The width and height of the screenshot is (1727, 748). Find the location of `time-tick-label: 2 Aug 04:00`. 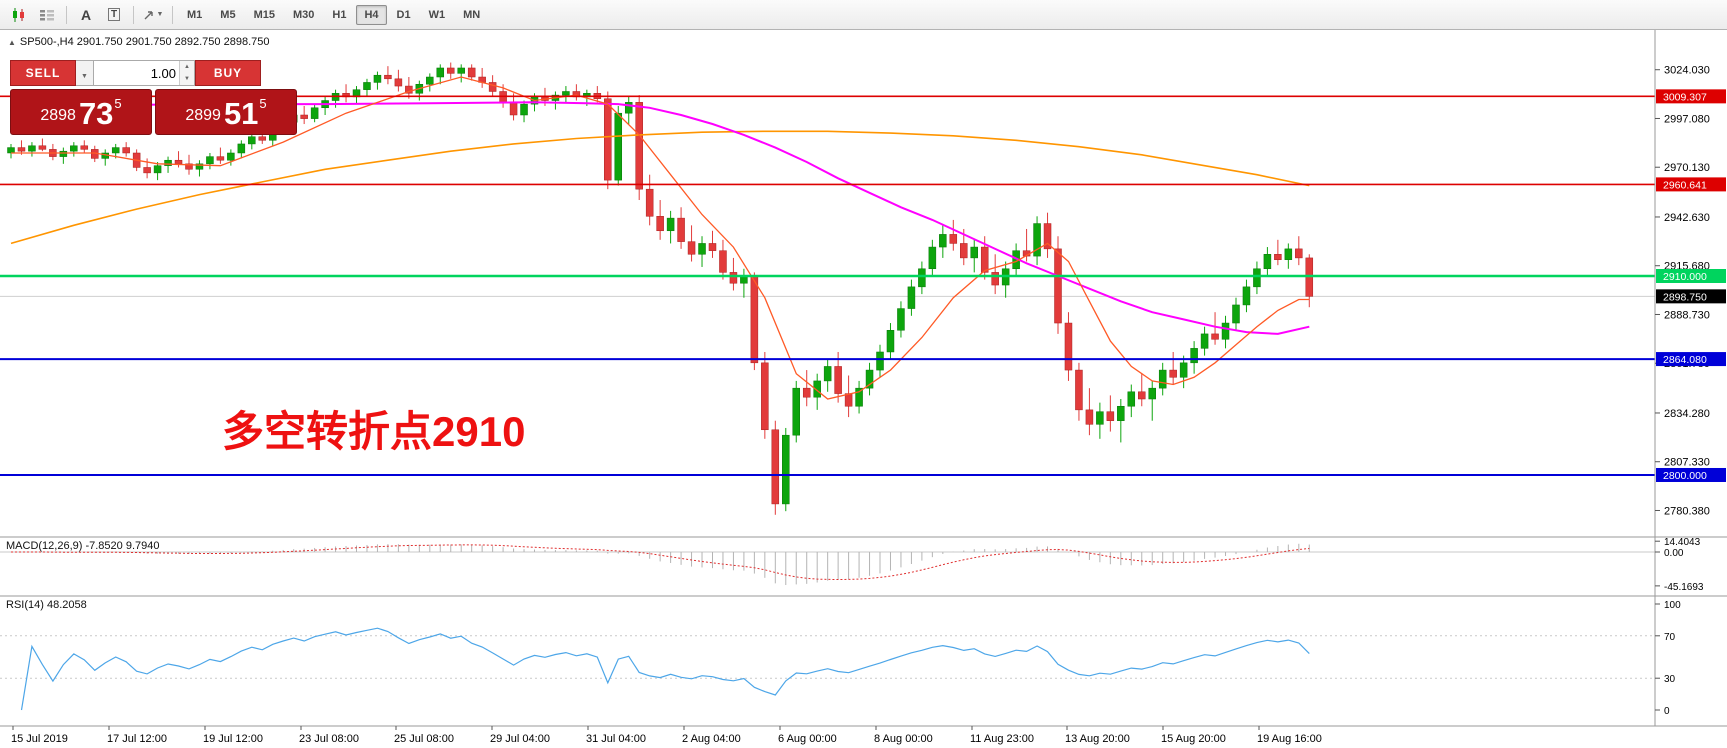

time-tick-label: 2 Aug 04:00 is located at coordinates (711, 739).